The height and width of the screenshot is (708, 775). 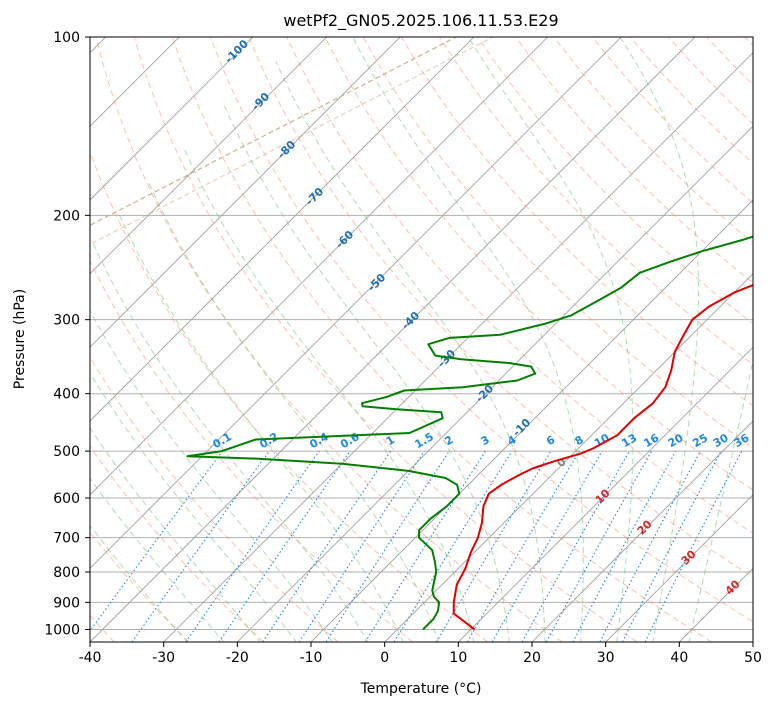 I want to click on y-axis-ticks: 100 200 300 400 500 600 700 800 900 1000, so click(x=67, y=334).